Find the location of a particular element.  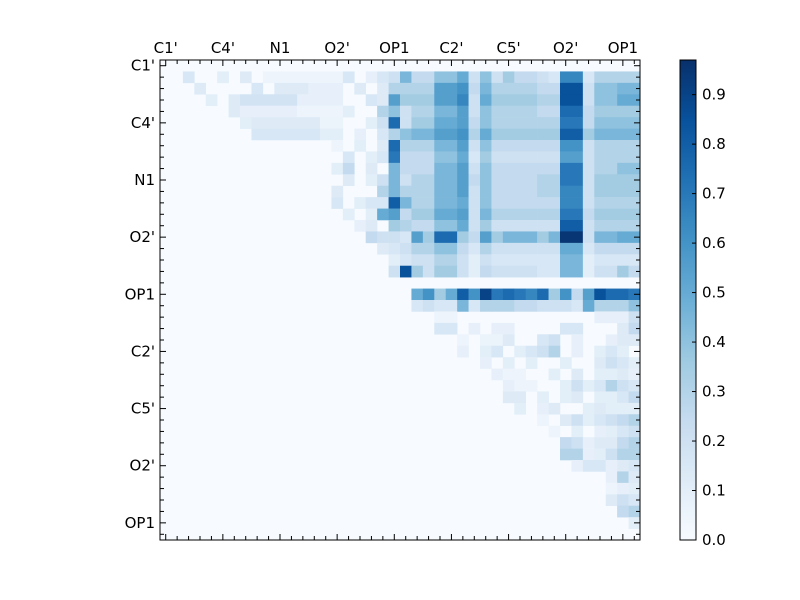

x-tick-label: N1 is located at coordinates (280, 48).